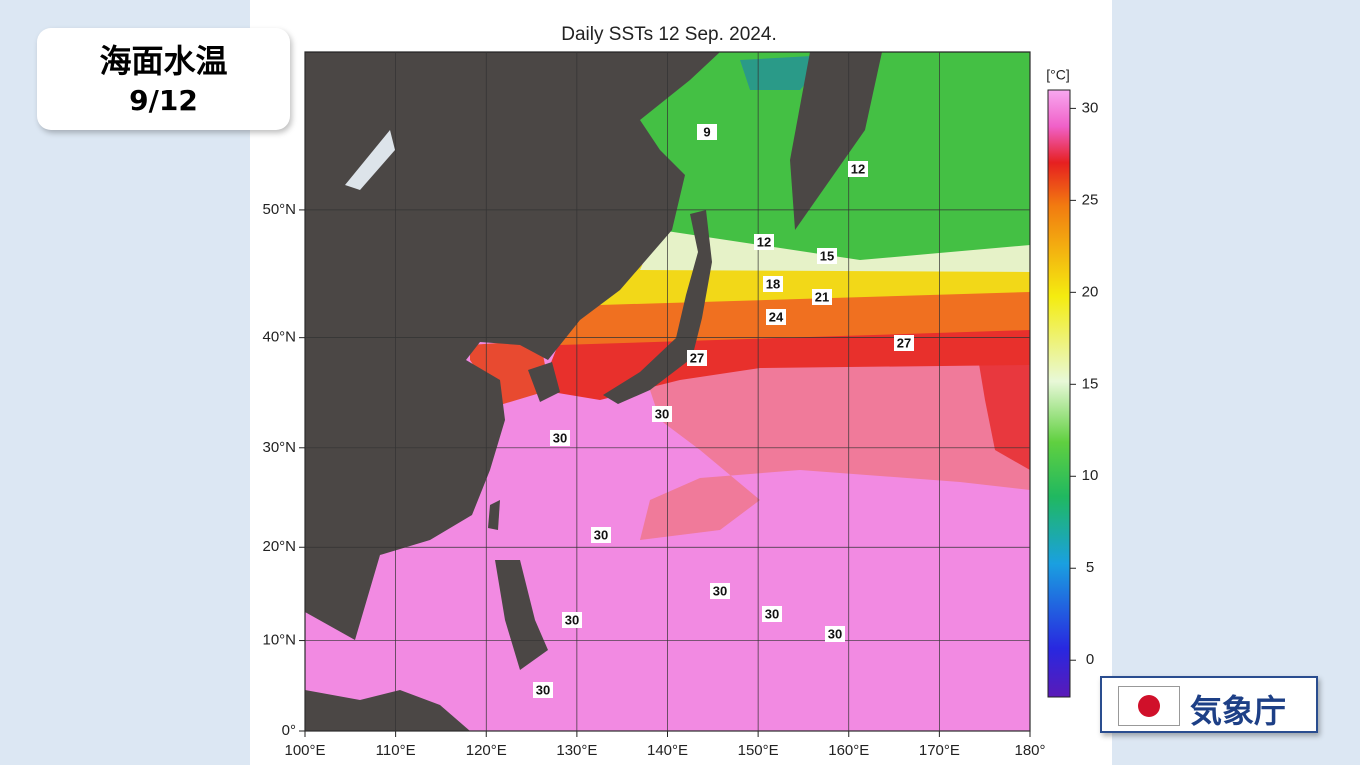  What do you see at coordinates (1090, 659) in the screenshot?
I see `colorbar-tick-label: 0` at bounding box center [1090, 659].